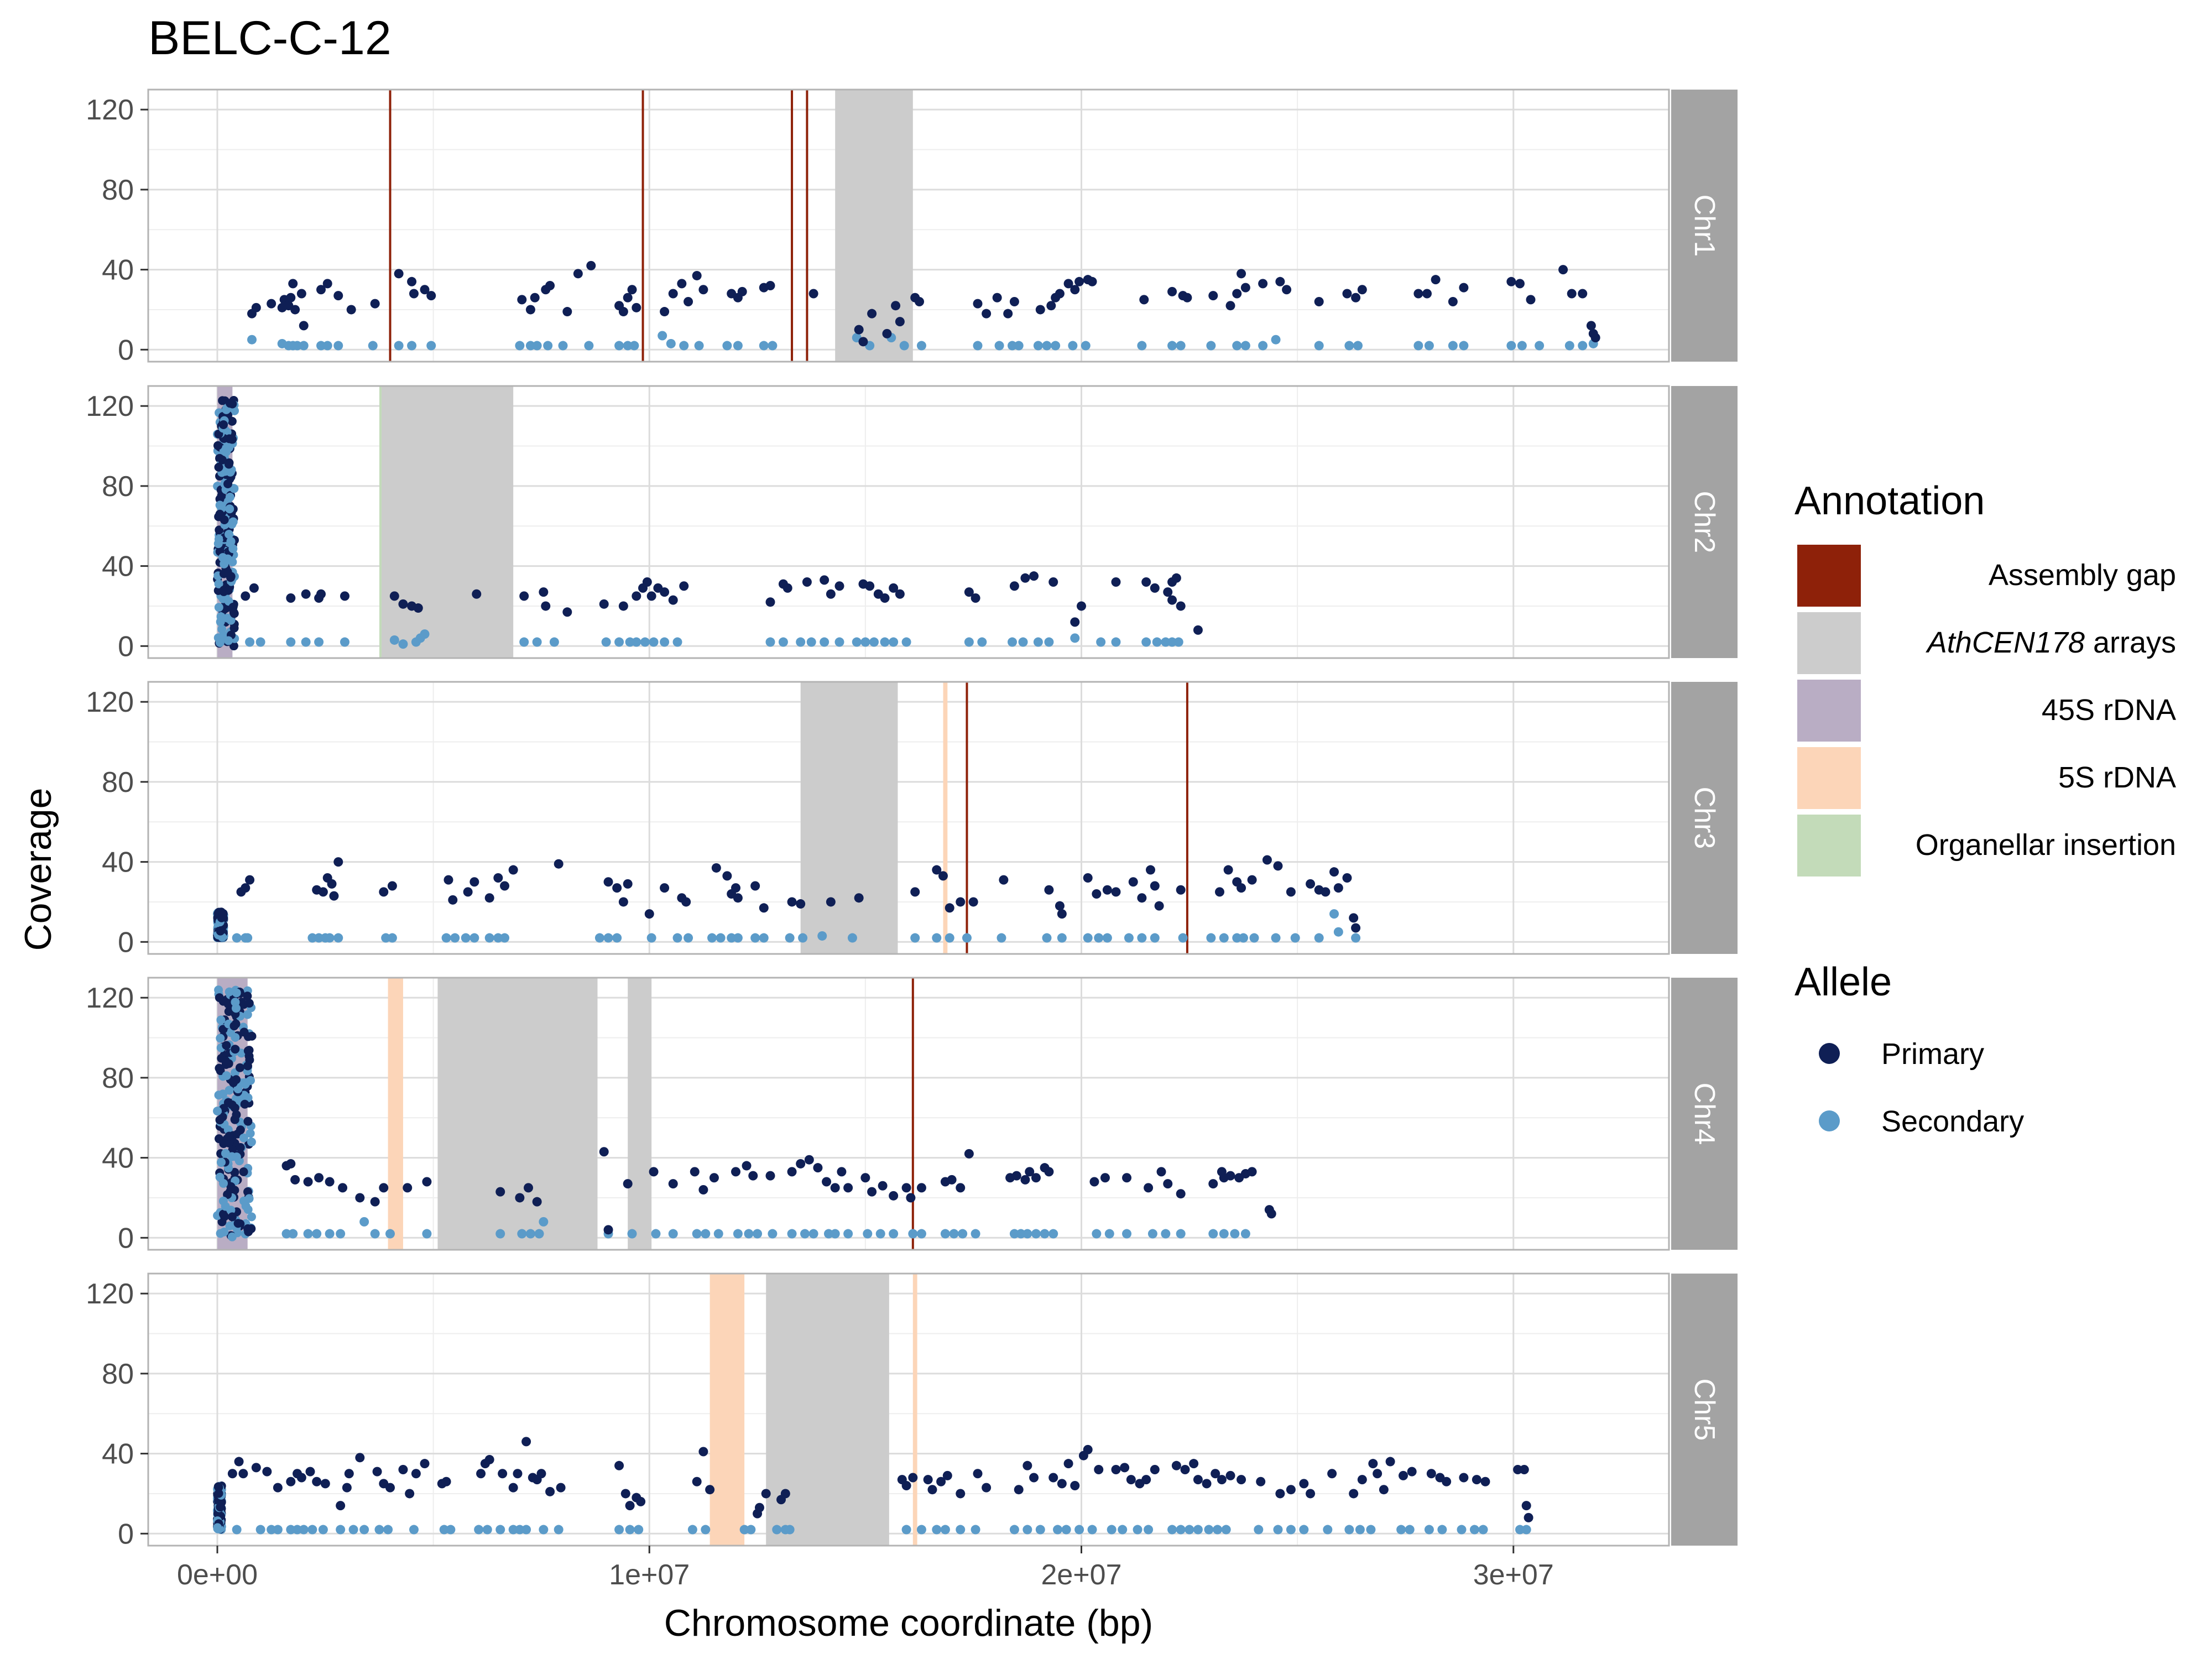 The height and width of the screenshot is (1659, 2212). I want to click on organellar-insertion-band, so click(381, 522).